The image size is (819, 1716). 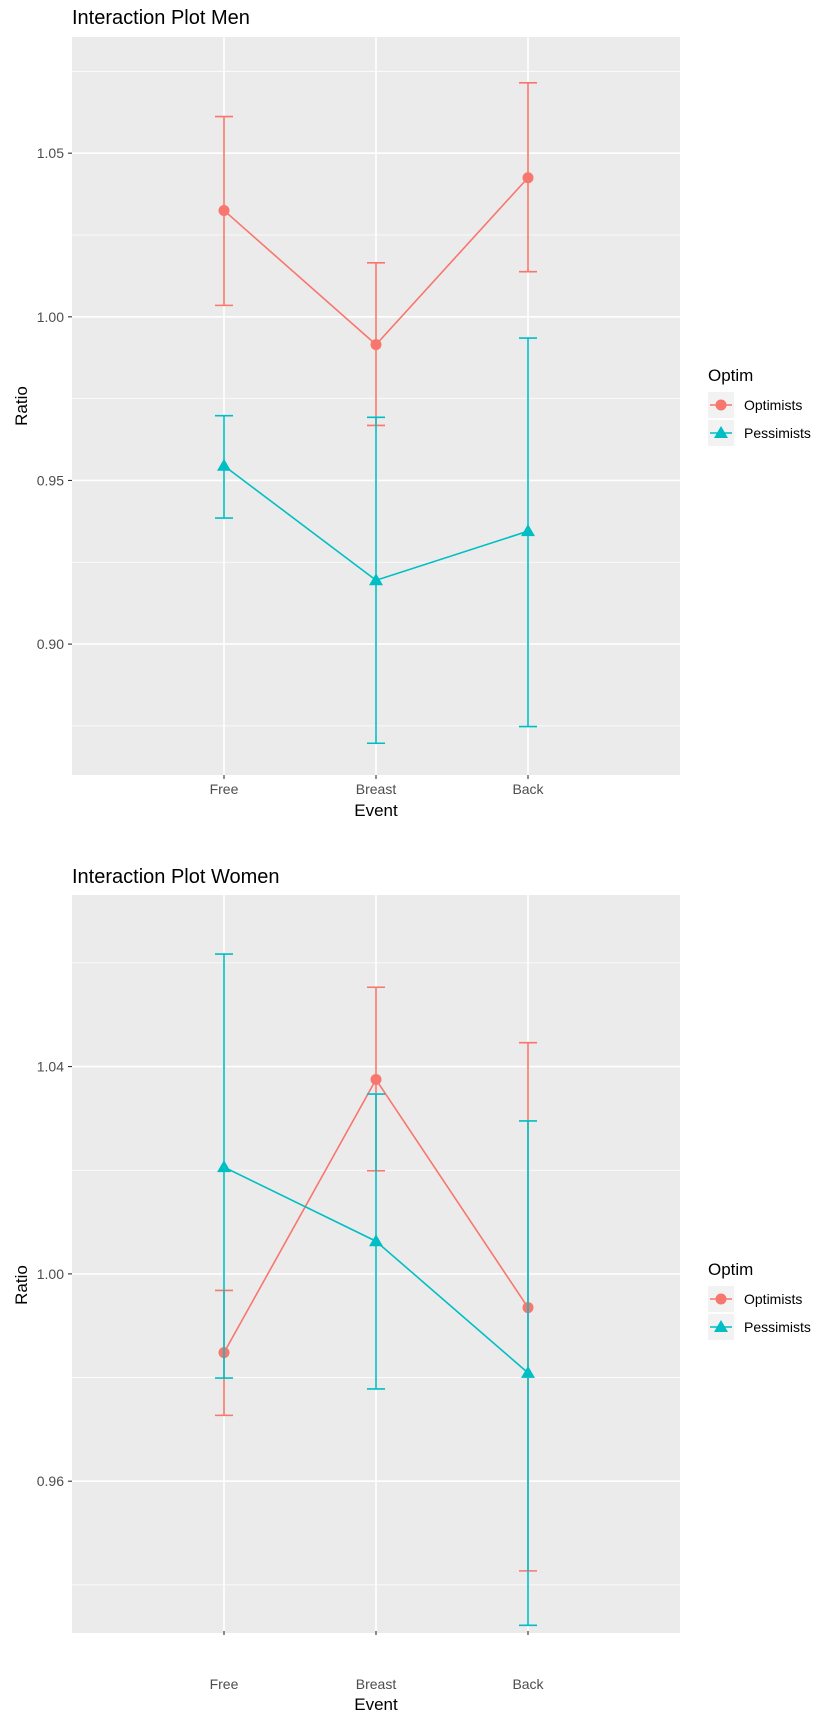 I want to click on y-tick-label: 1.04, so click(x=50, y=1067).